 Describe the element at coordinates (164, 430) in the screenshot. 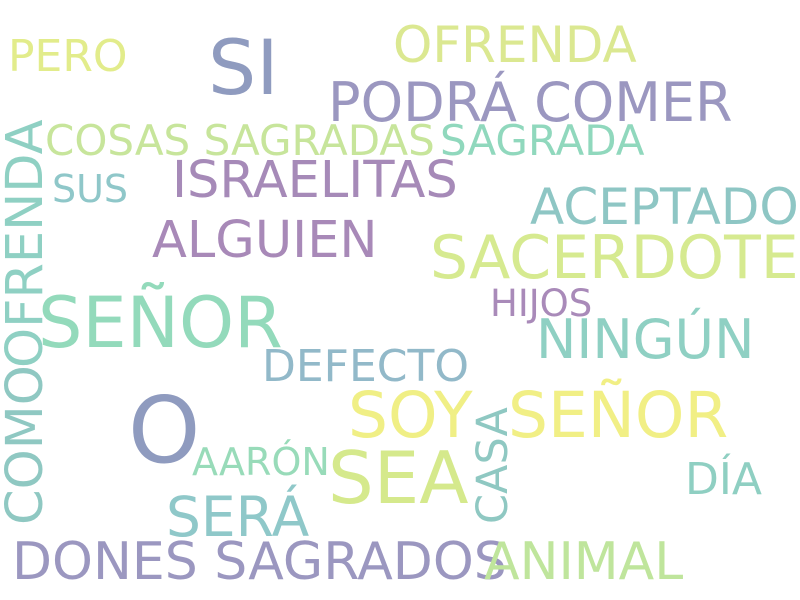

I see `word-o: O` at that location.